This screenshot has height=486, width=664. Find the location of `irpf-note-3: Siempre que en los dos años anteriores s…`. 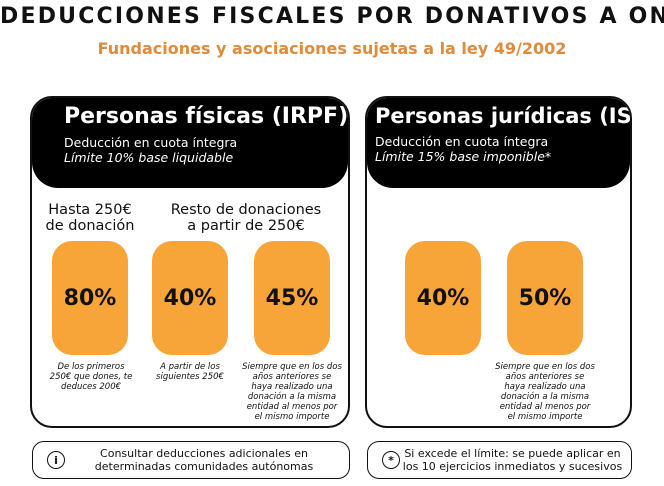

irpf-note-3: Siempre que en los dos años anteriores s… is located at coordinates (292, 392).